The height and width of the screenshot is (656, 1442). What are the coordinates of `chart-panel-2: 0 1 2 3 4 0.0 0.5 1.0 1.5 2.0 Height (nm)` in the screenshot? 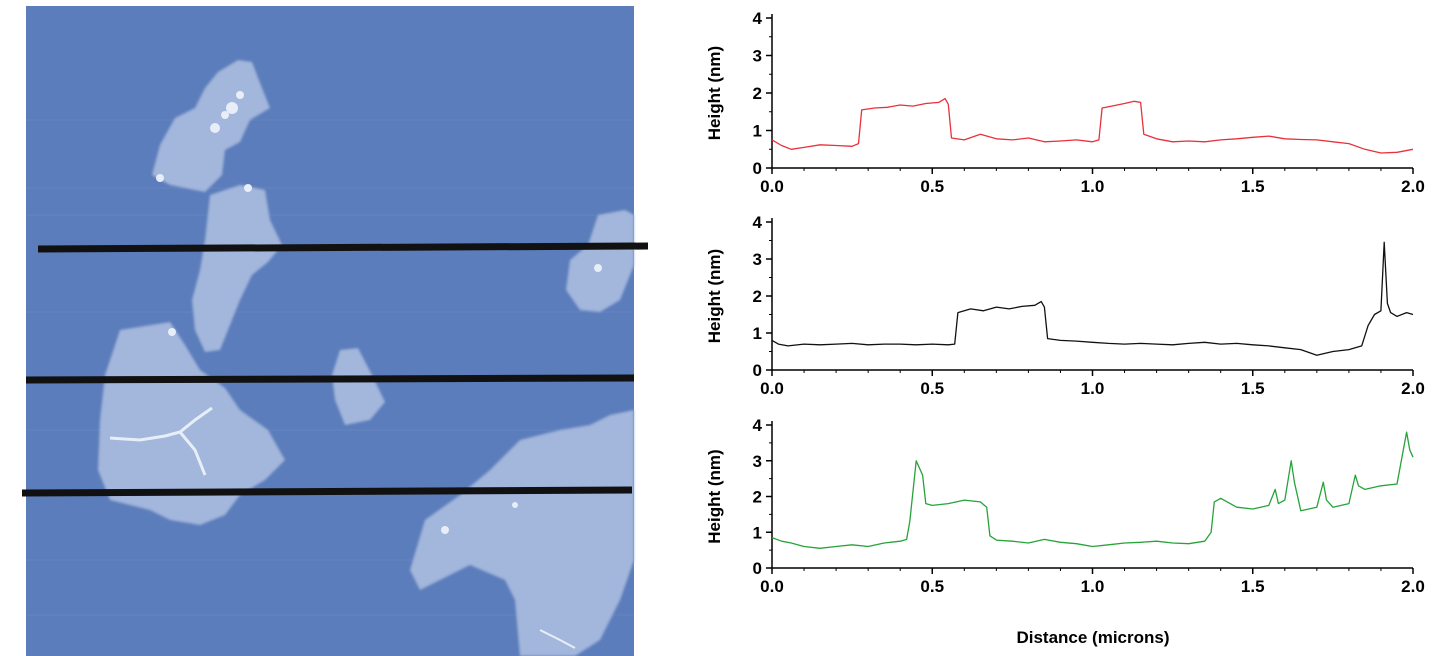 It's located at (1065, 305).